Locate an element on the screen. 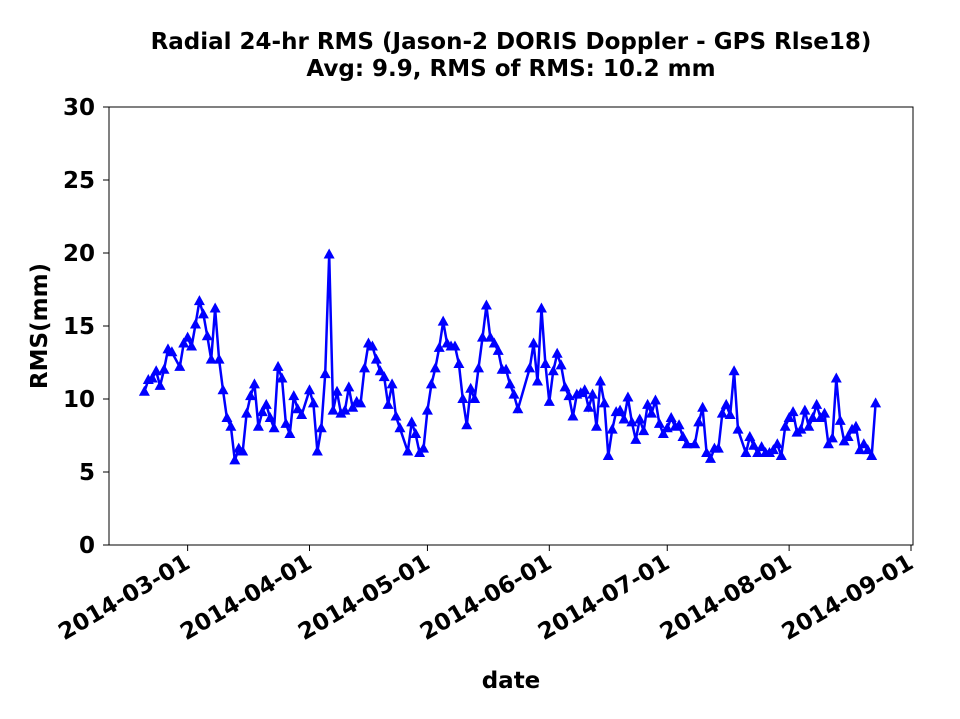  y-tick-label: 15 is located at coordinates (79, 327).